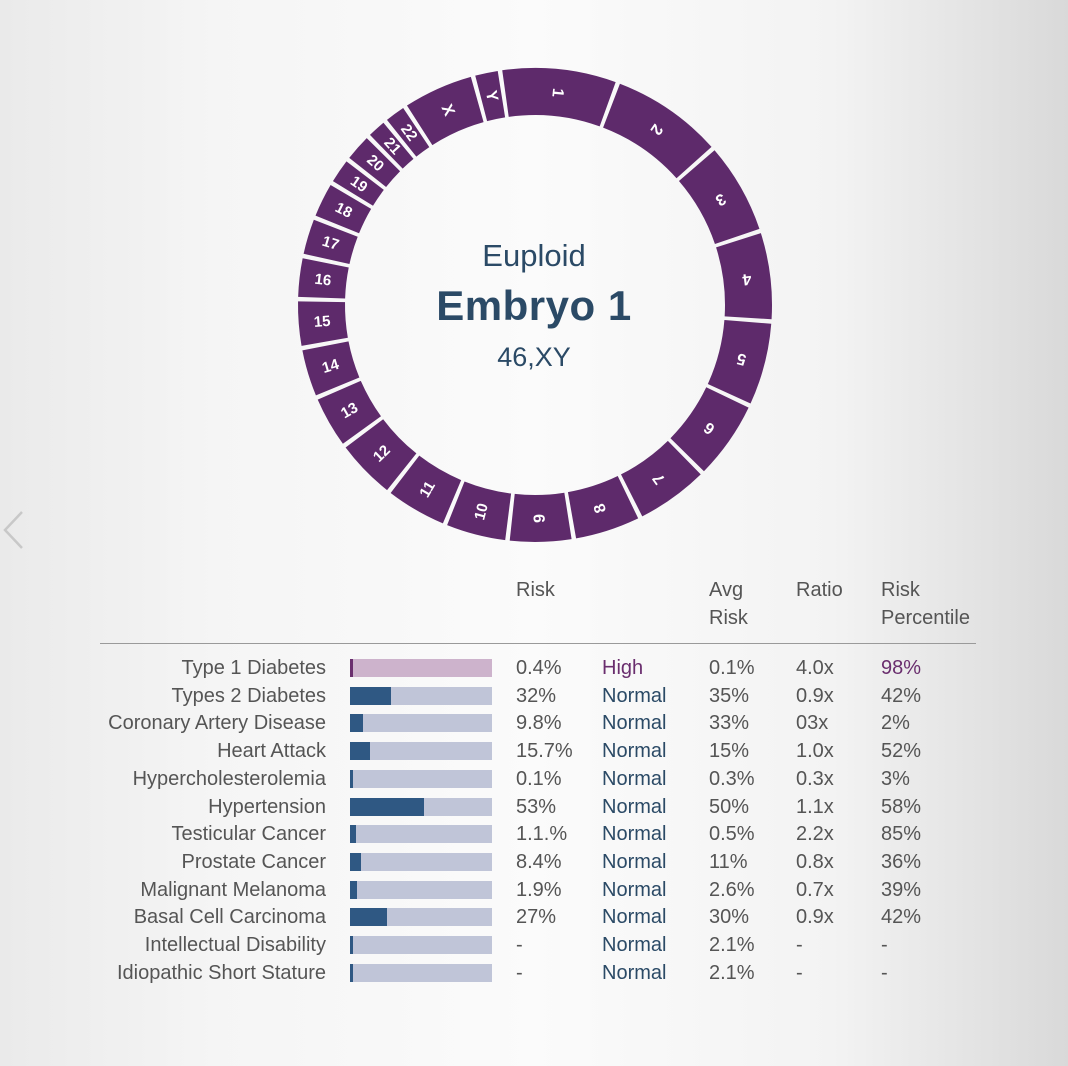 The width and height of the screenshot is (1068, 1066). I want to click on risk-value: 32%, so click(536, 695).